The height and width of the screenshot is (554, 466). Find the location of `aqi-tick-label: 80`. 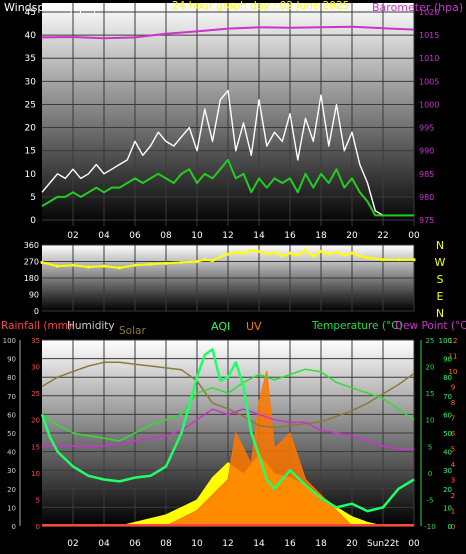

aqi-tick-label: 80 is located at coordinates (447, 378).